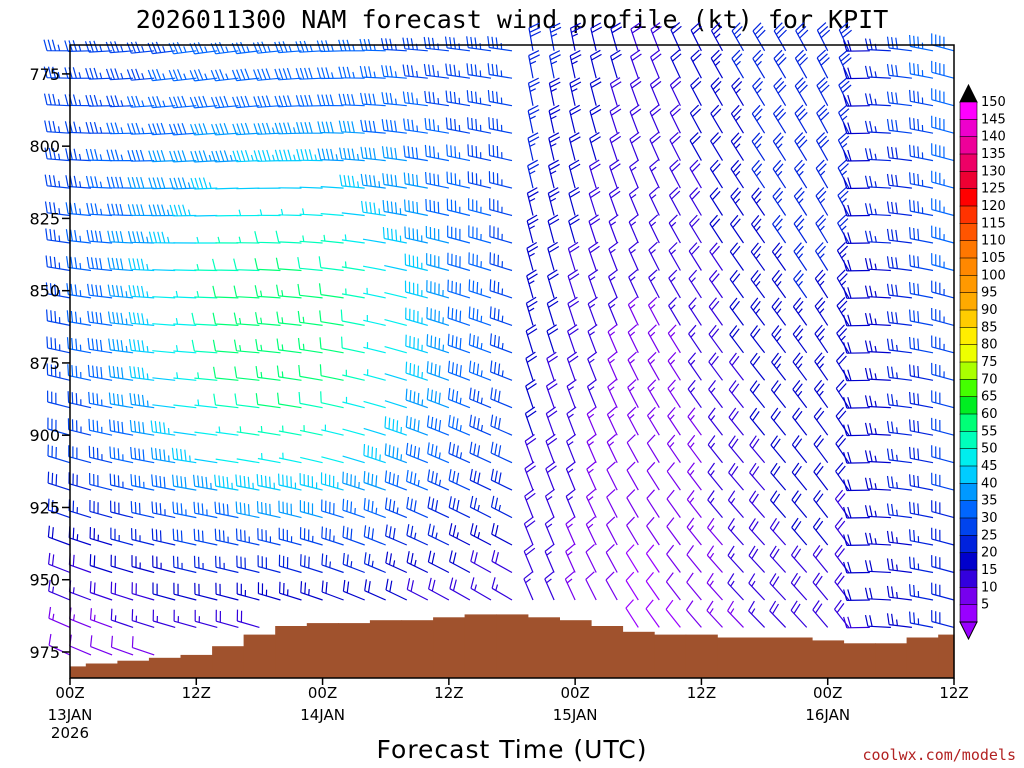  Describe the element at coordinates (939, 755) in the screenshot. I see `credit-link: coolwx.com/models` at that location.